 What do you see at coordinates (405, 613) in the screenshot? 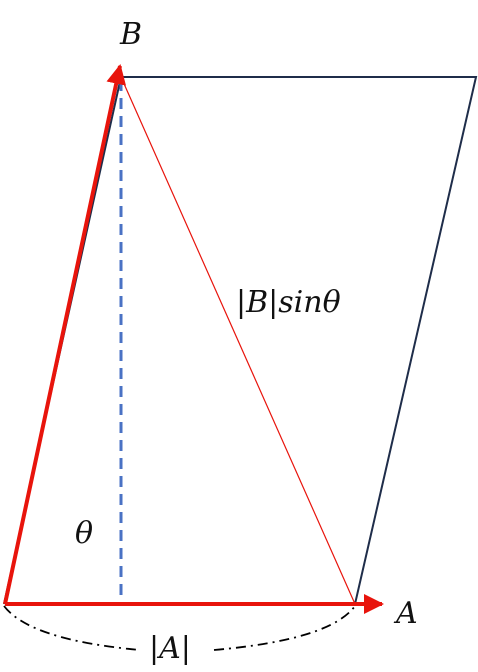
I see `vector-a-label: A` at bounding box center [405, 613].